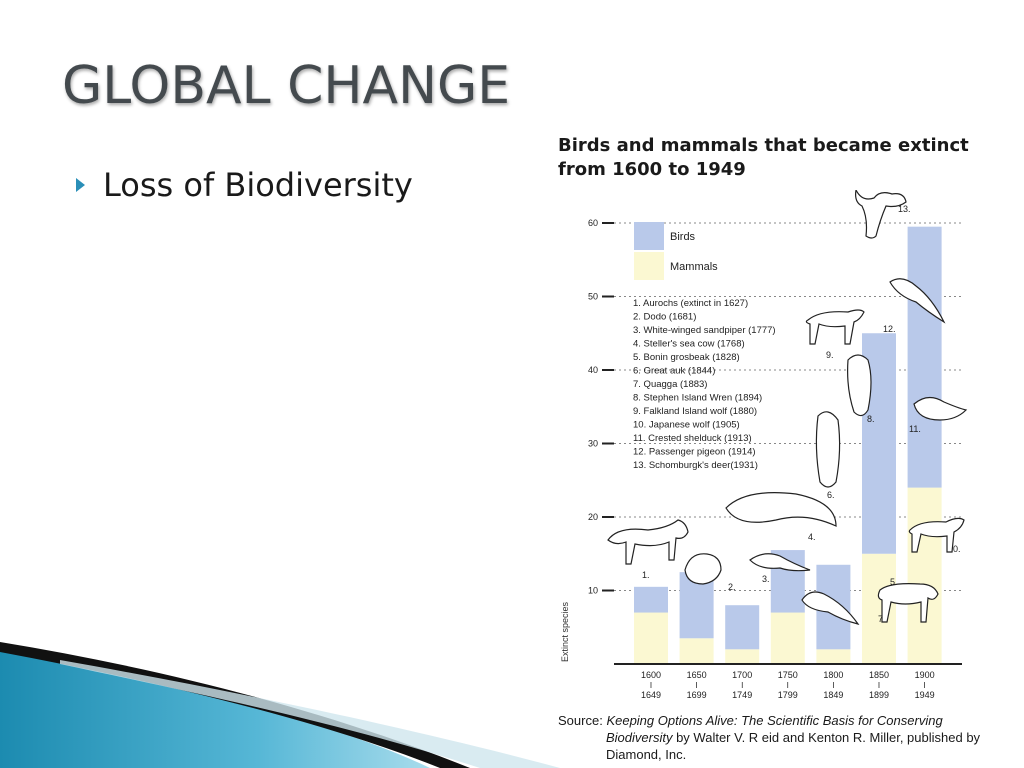 This screenshot has width=1024, height=768. I want to click on source-publisher: Diamond, Inc., so click(646, 754).